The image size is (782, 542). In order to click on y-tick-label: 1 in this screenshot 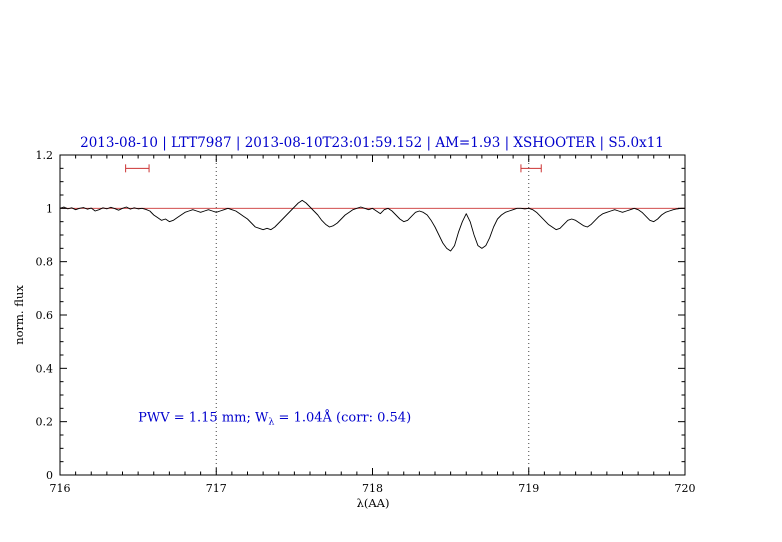, I will do `click(49, 208)`.